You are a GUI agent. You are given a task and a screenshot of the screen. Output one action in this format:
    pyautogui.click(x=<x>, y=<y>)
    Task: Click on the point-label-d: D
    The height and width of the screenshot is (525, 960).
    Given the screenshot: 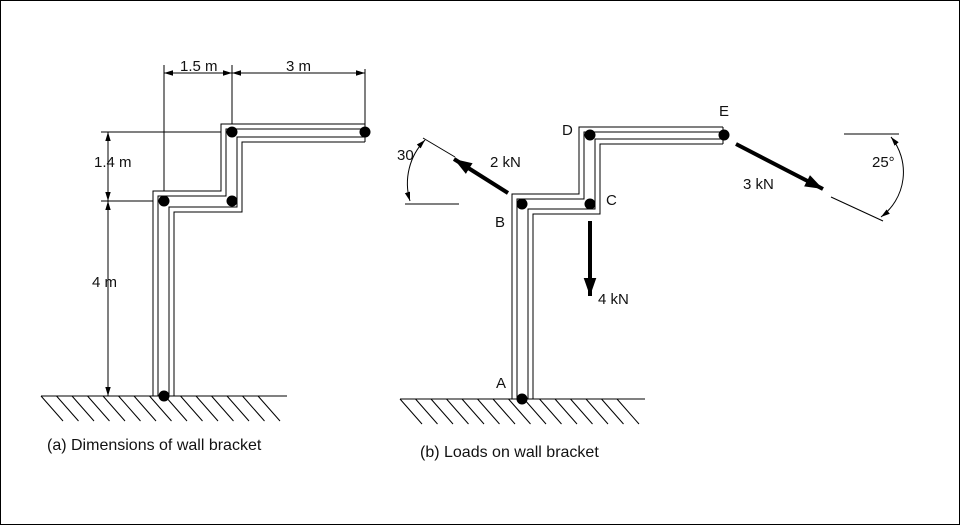 What is the action you would take?
    pyautogui.click(x=567, y=130)
    